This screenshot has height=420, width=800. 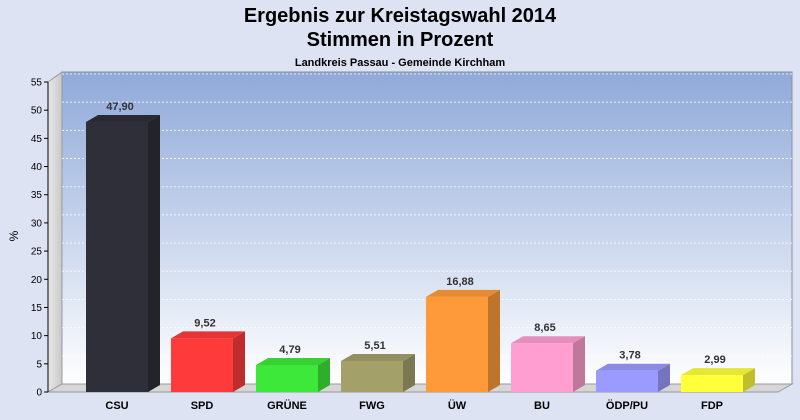 I want to click on bar-csu: 47,90, so click(x=123, y=246).